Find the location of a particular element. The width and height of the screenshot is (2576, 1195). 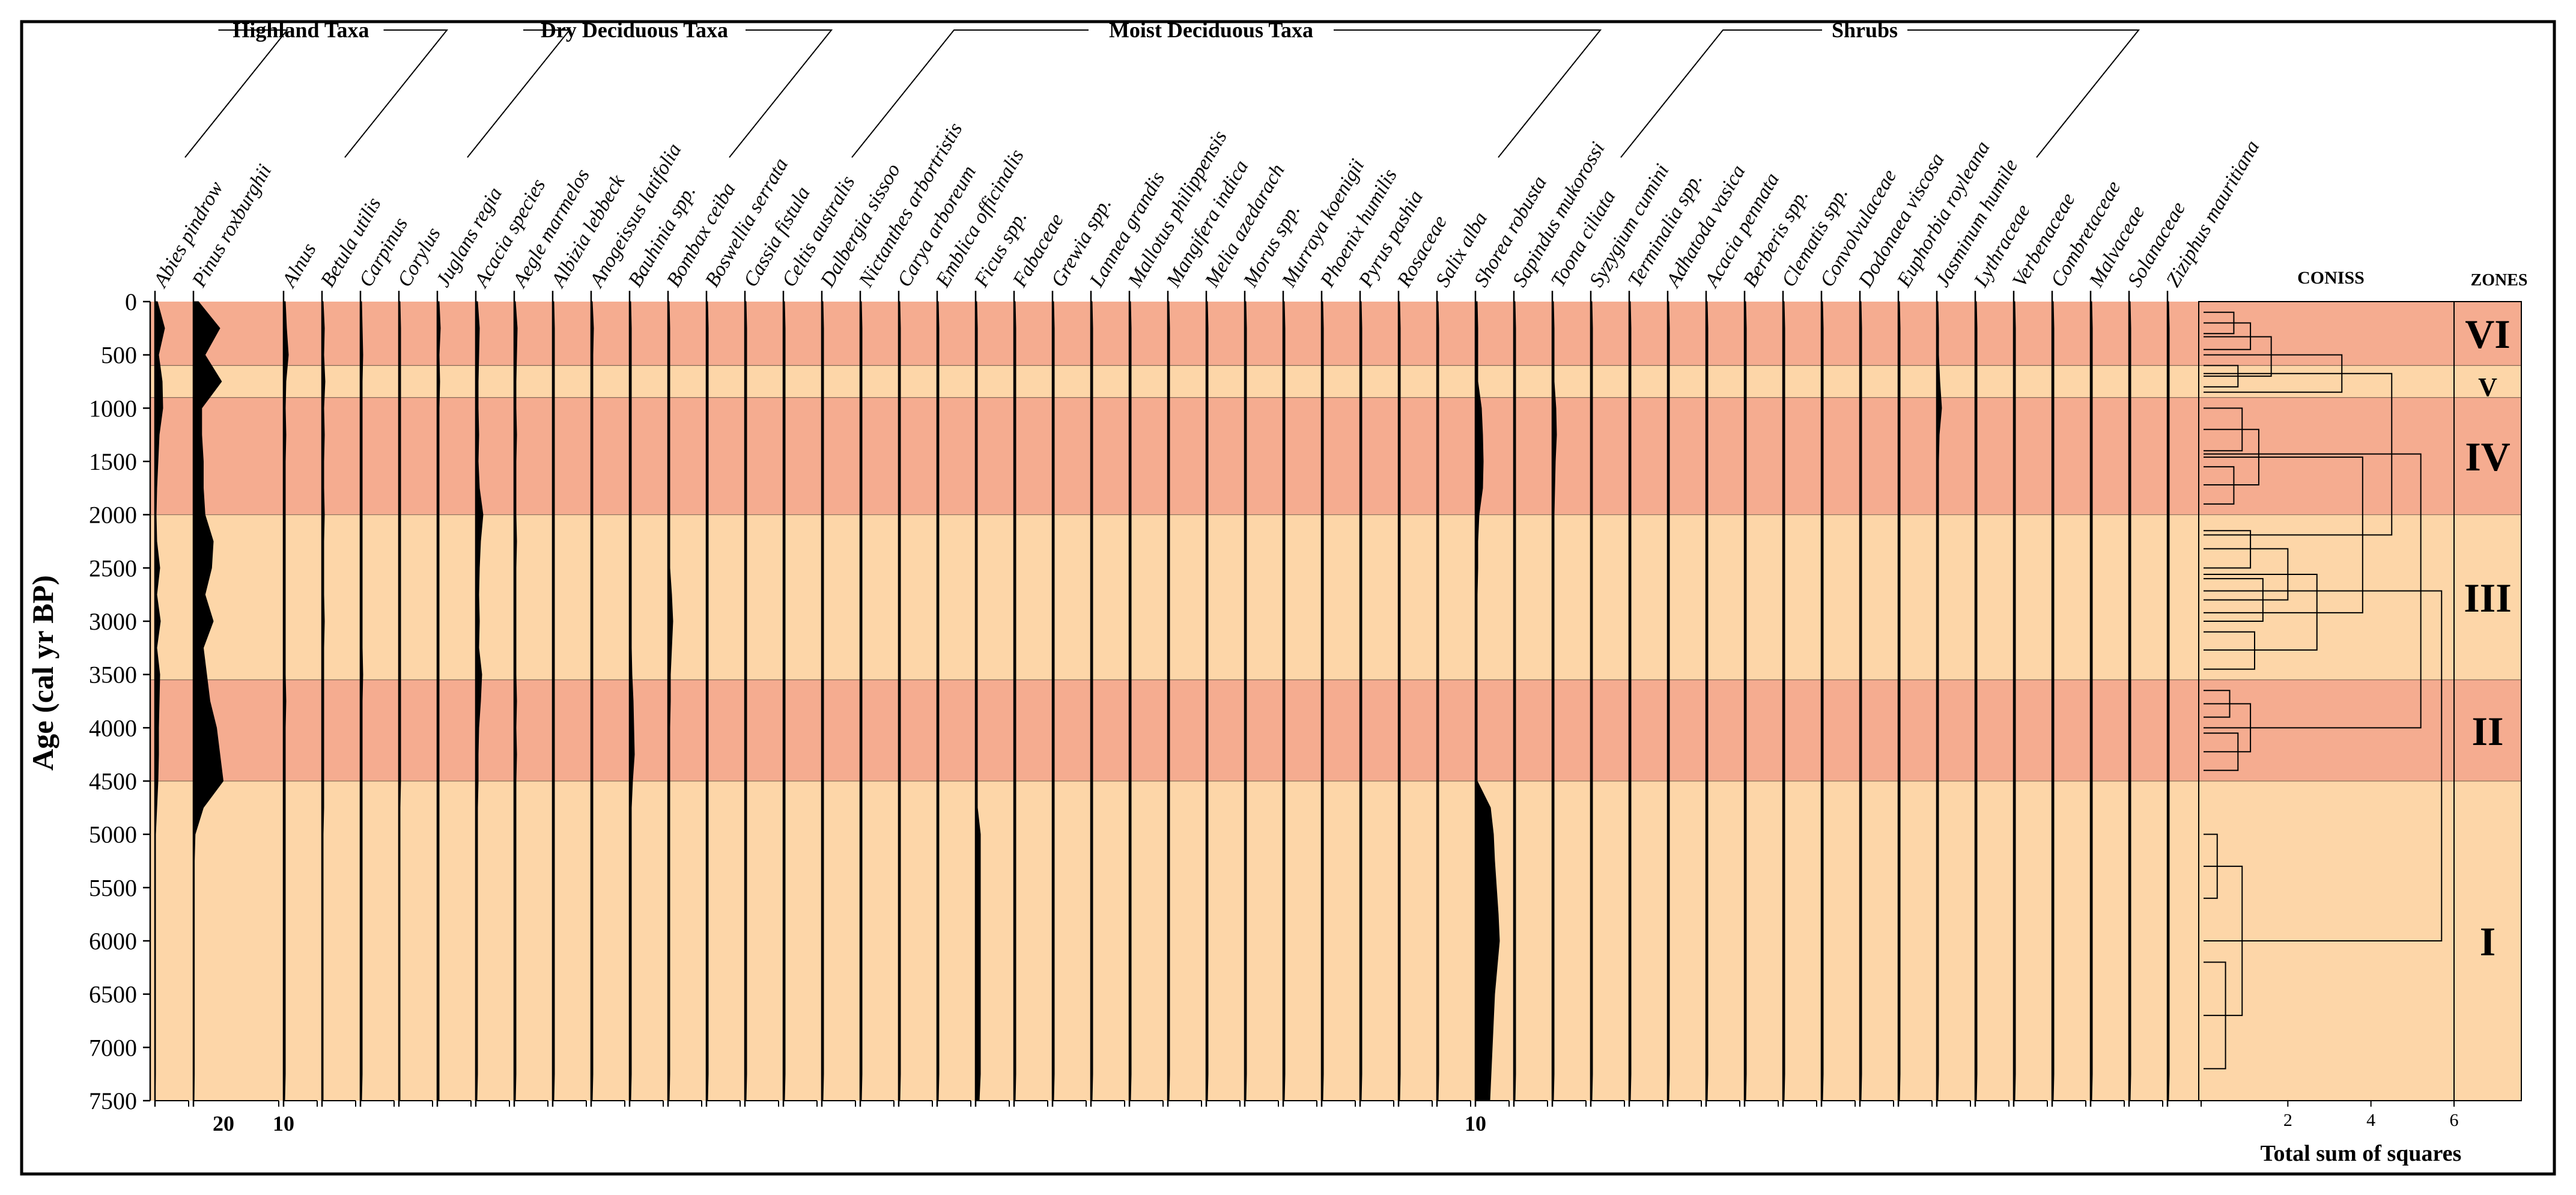

age-tick-label: 0 is located at coordinates (131, 301).